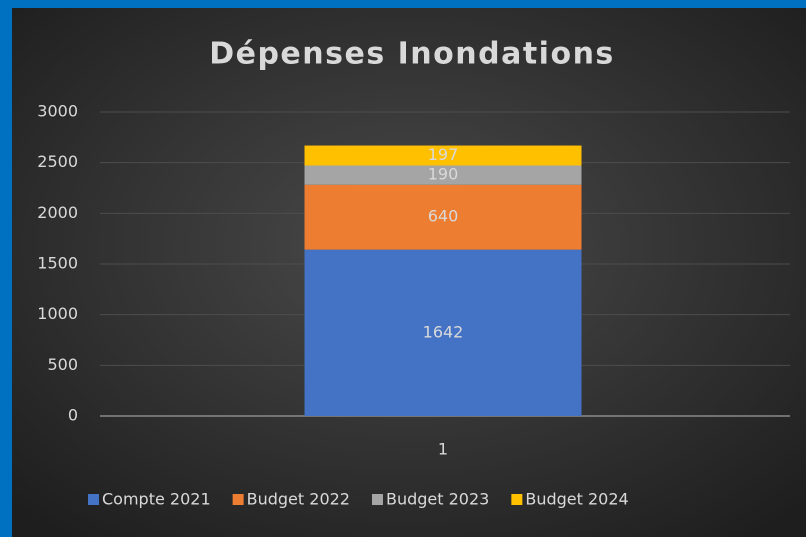 The width and height of the screenshot is (806, 537). Describe the element at coordinates (443, 449) in the screenshot. I see `x-tick-label: 1` at that location.